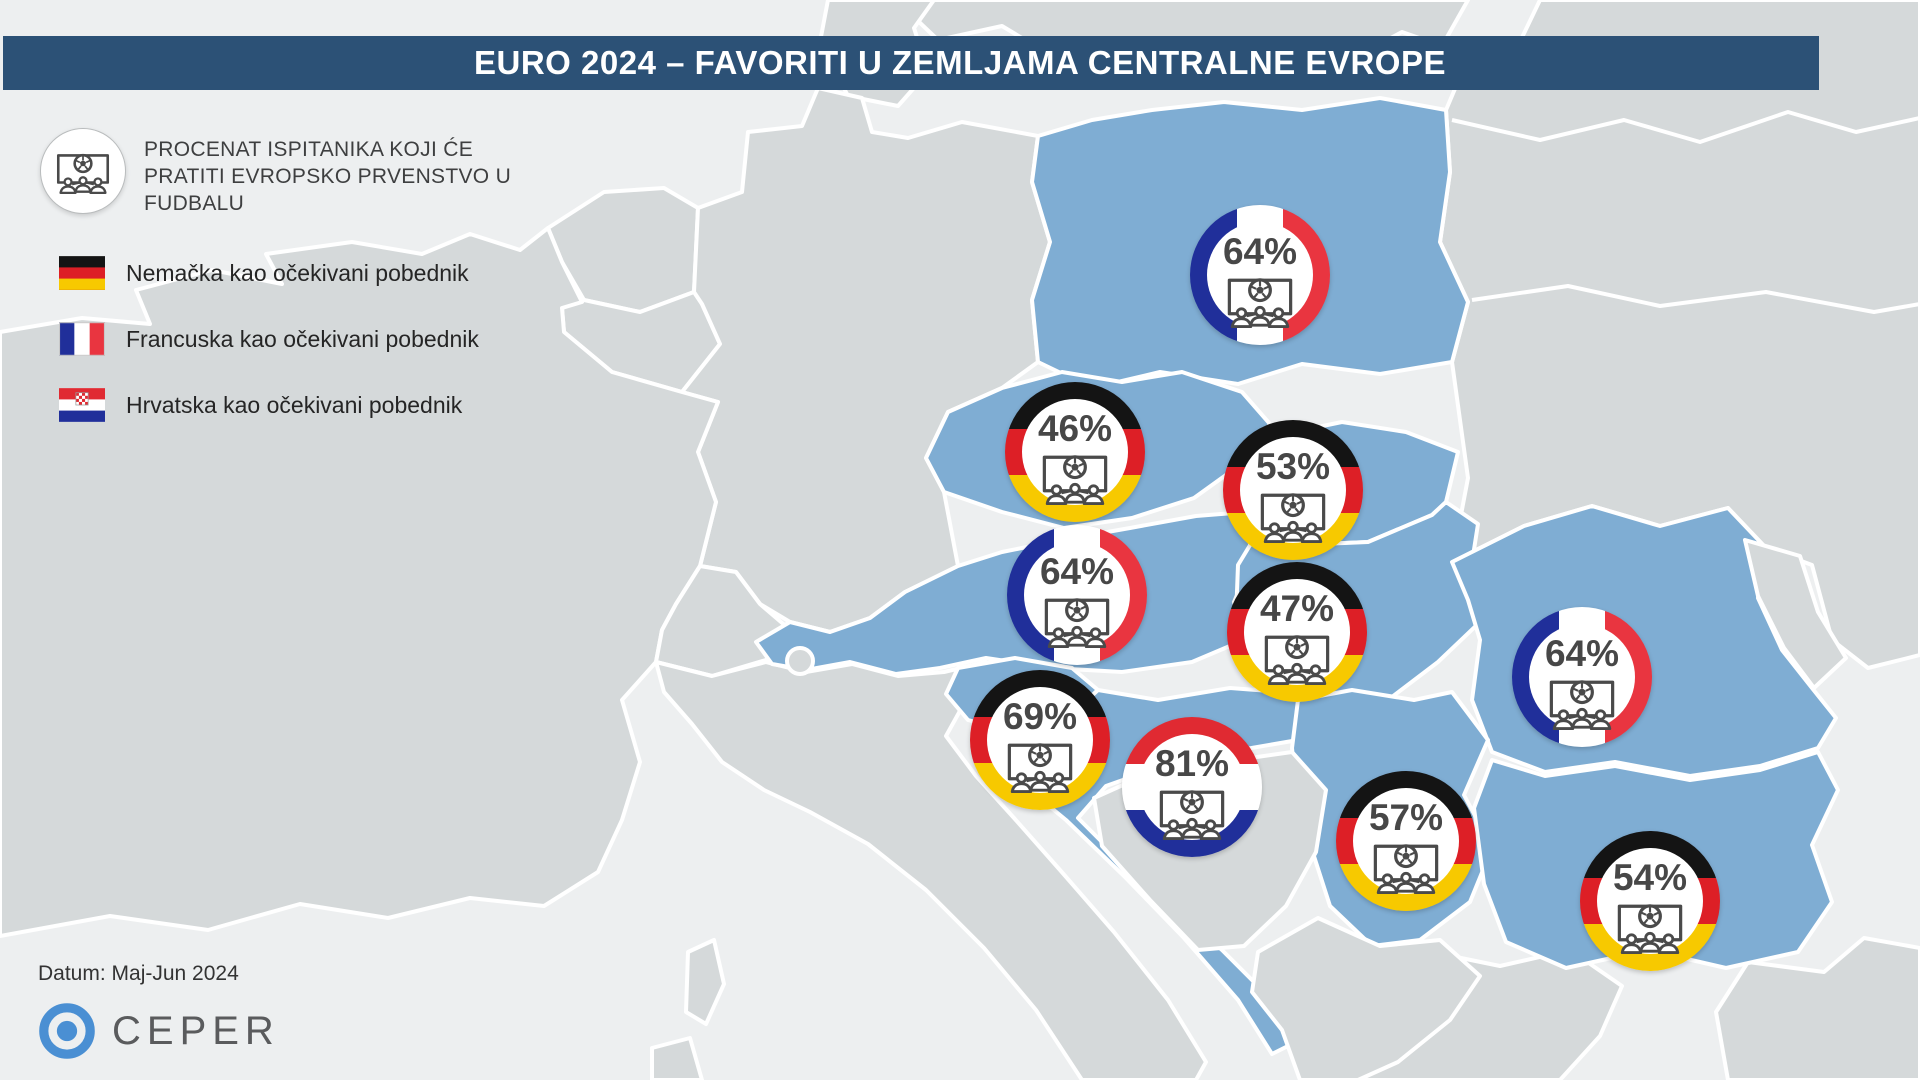  Describe the element at coordinates (1695, 299) in the screenshot. I see `border-belarus-ukraine` at that location.